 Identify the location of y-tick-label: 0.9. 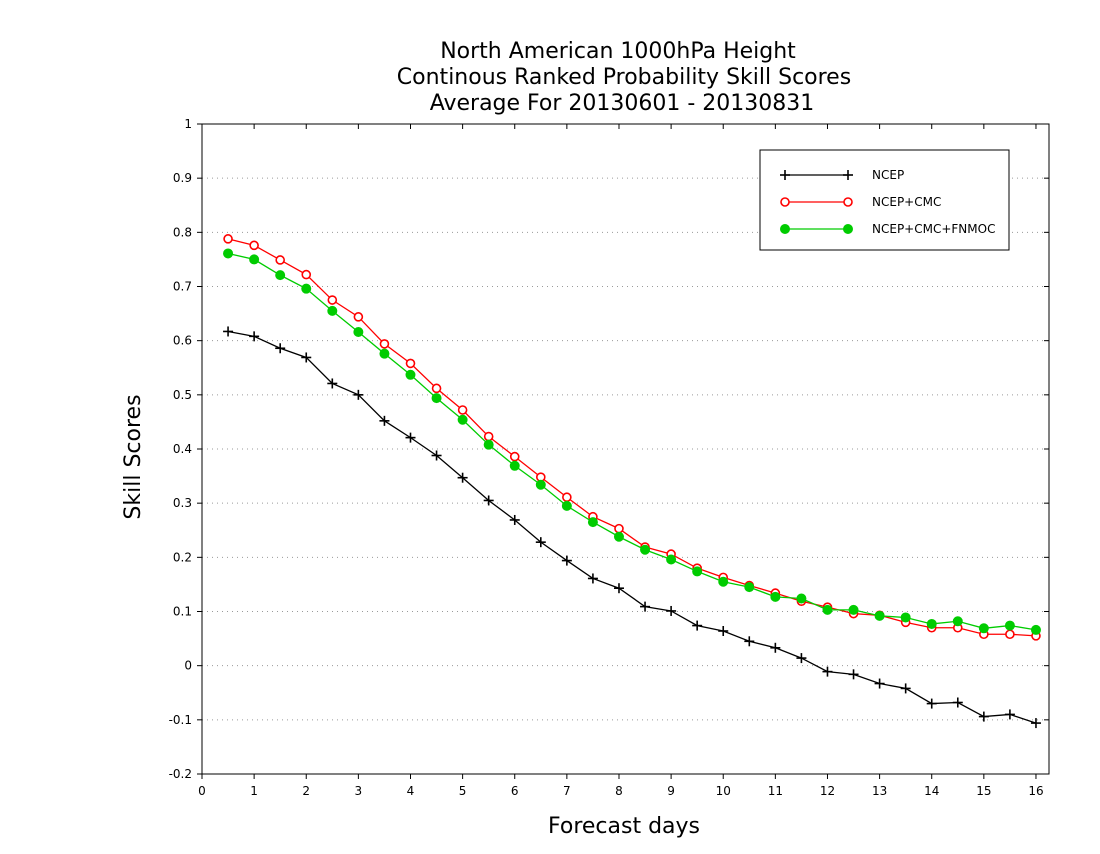
(182, 178).